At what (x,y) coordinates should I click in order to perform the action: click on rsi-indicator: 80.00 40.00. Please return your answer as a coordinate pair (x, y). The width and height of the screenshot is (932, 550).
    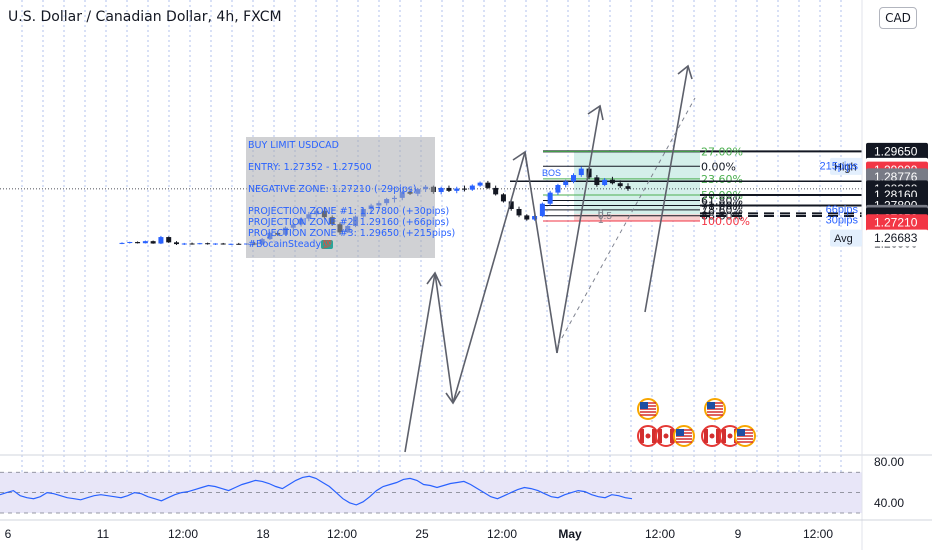
    Looking at the image, I should click on (466, 484).